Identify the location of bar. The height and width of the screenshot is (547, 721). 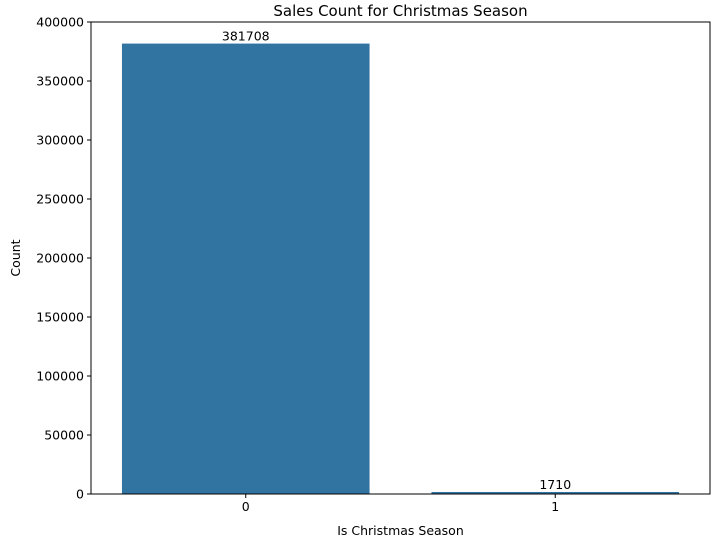
(555, 492).